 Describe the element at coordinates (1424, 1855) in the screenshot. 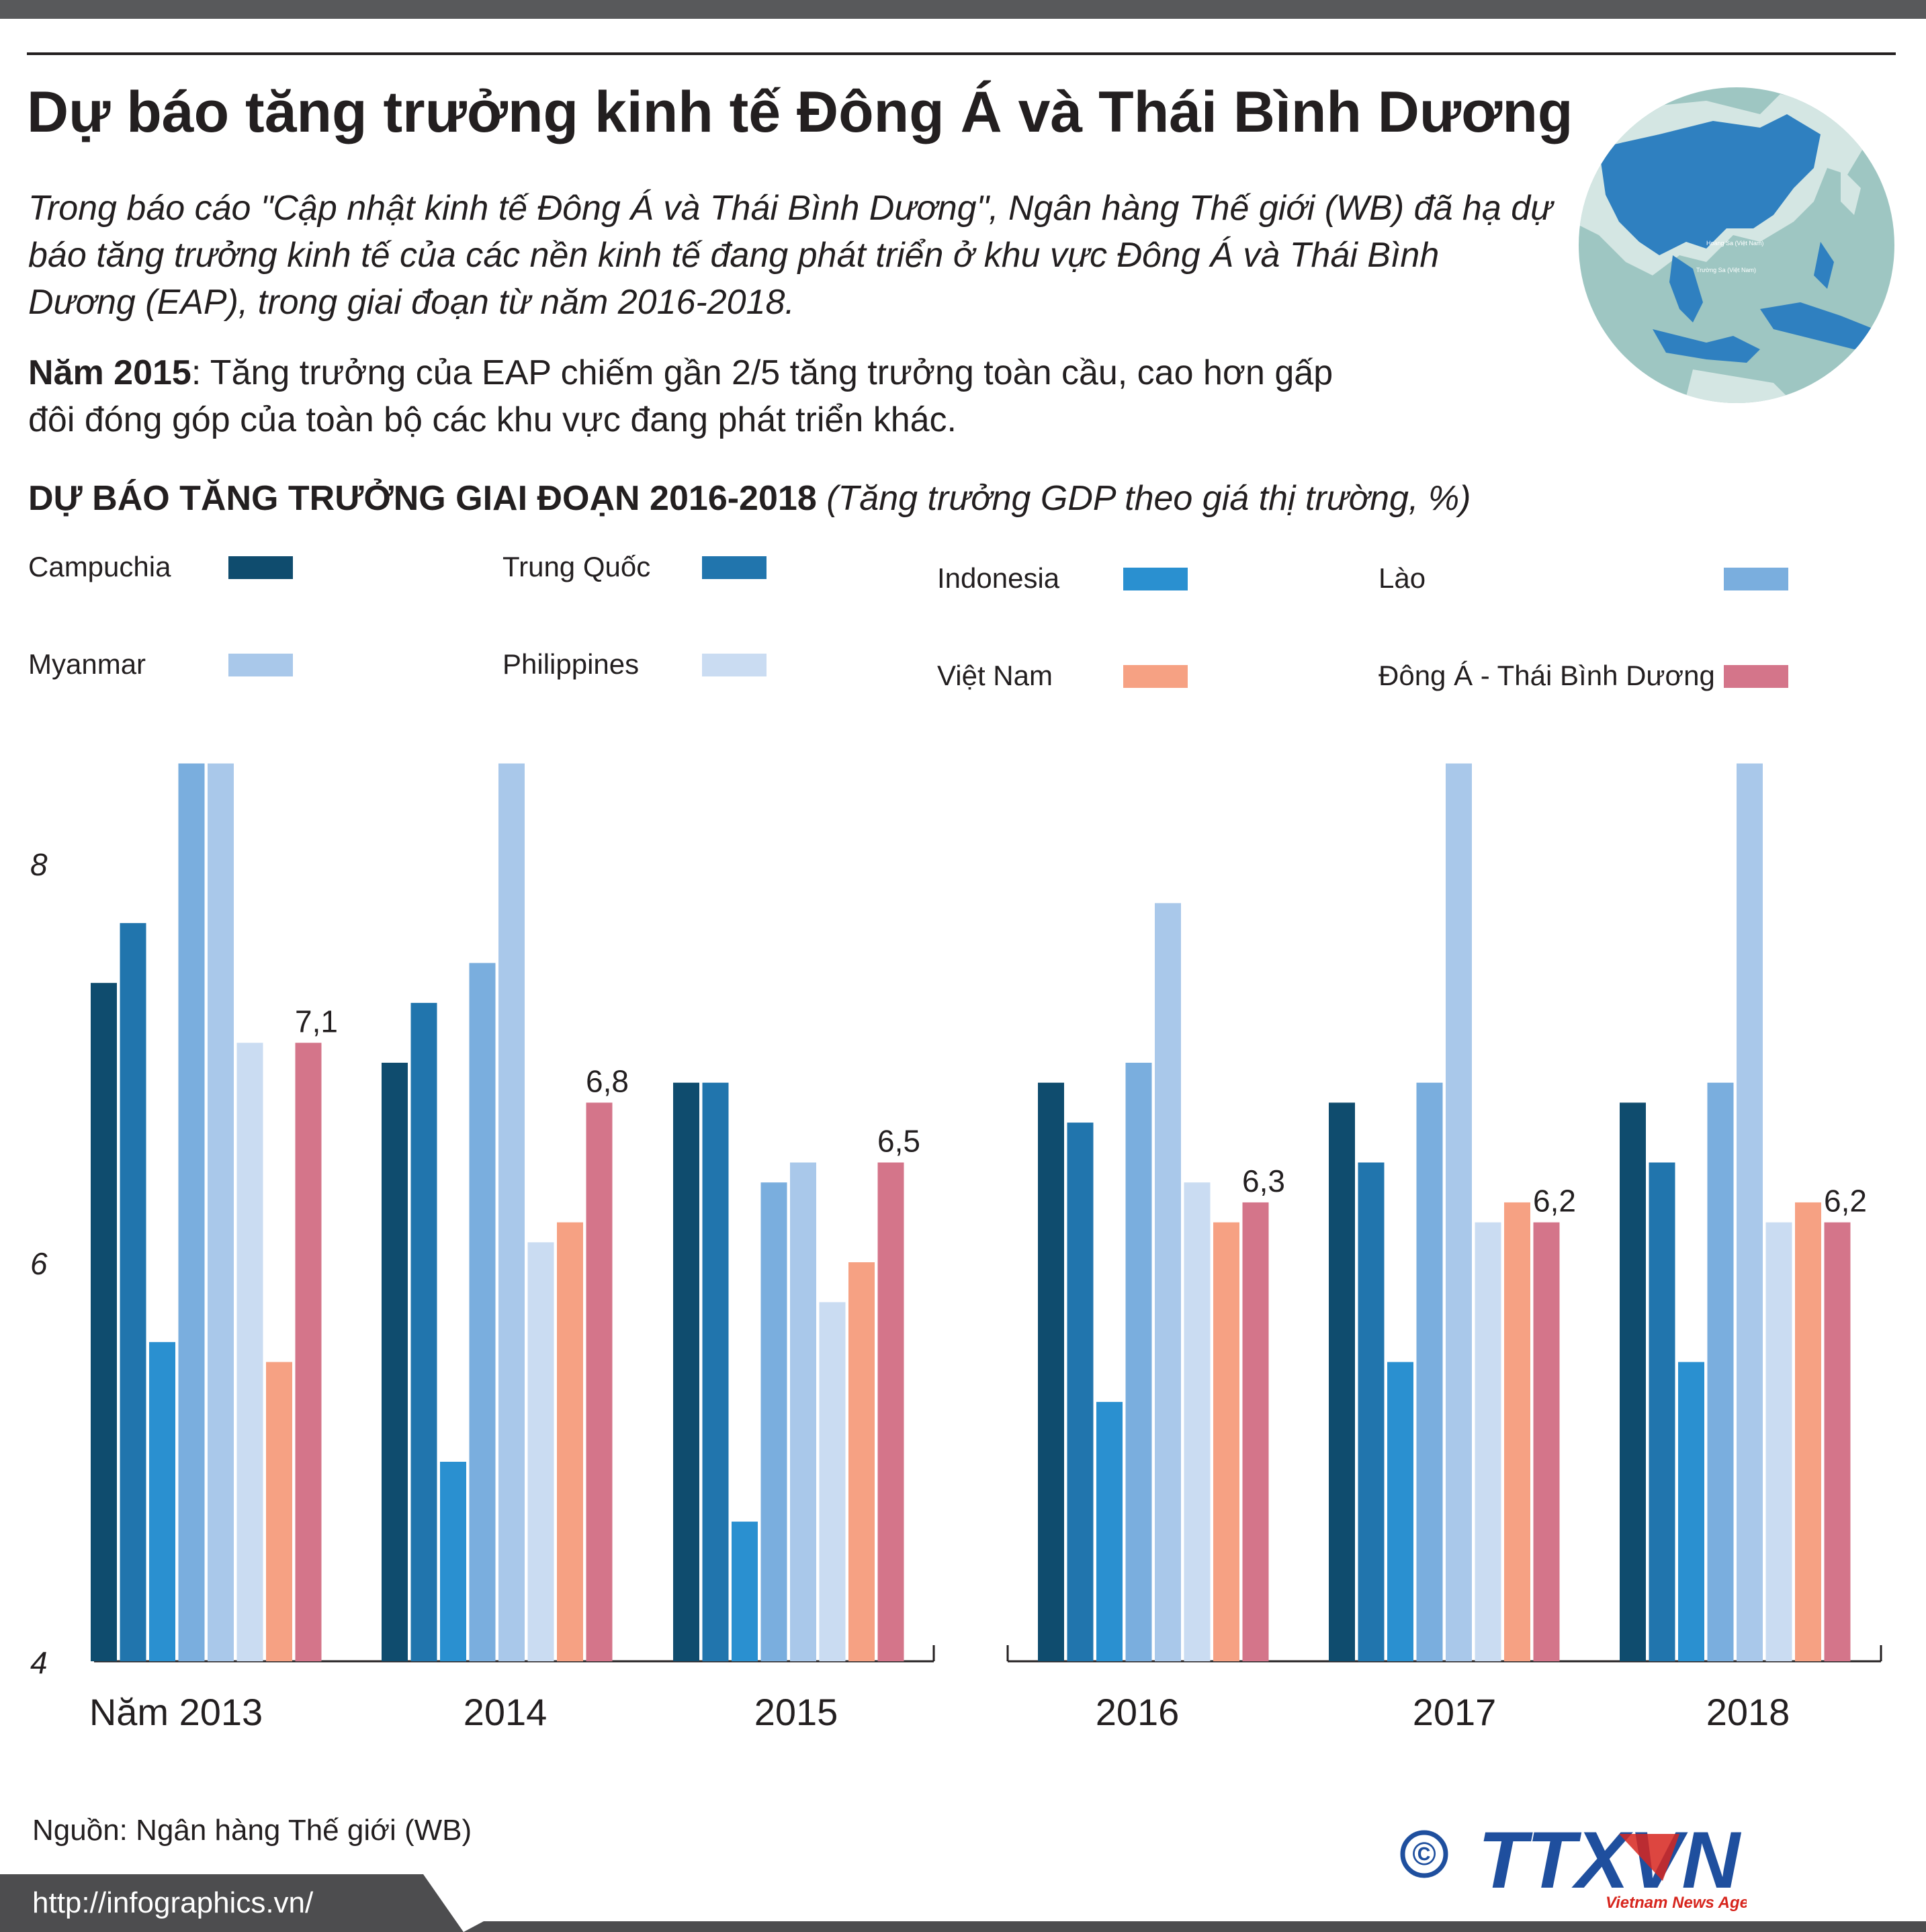

I see `copyright-mark: ©` at that location.